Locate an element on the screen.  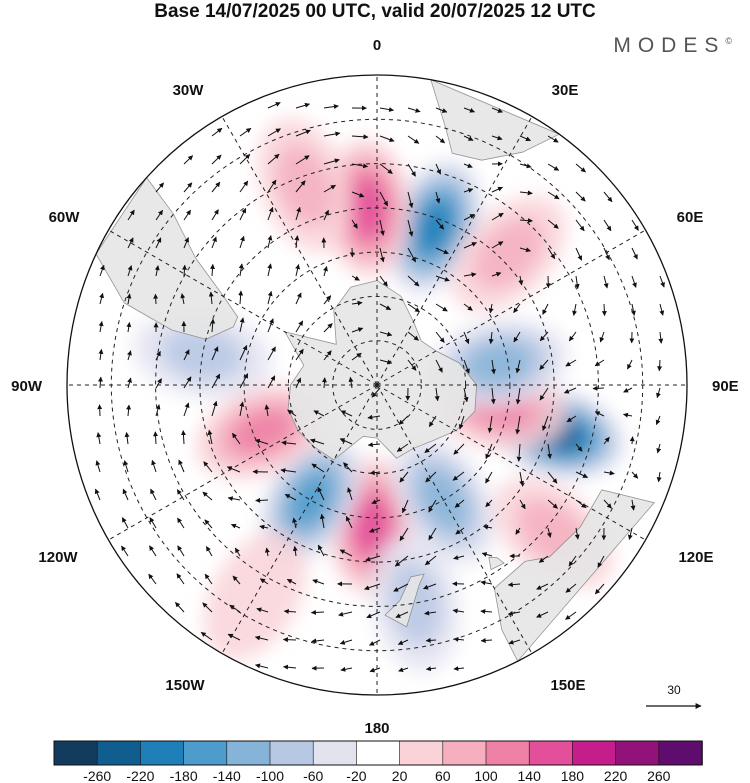
lon-label-60e: 60E is located at coordinates (690, 217).